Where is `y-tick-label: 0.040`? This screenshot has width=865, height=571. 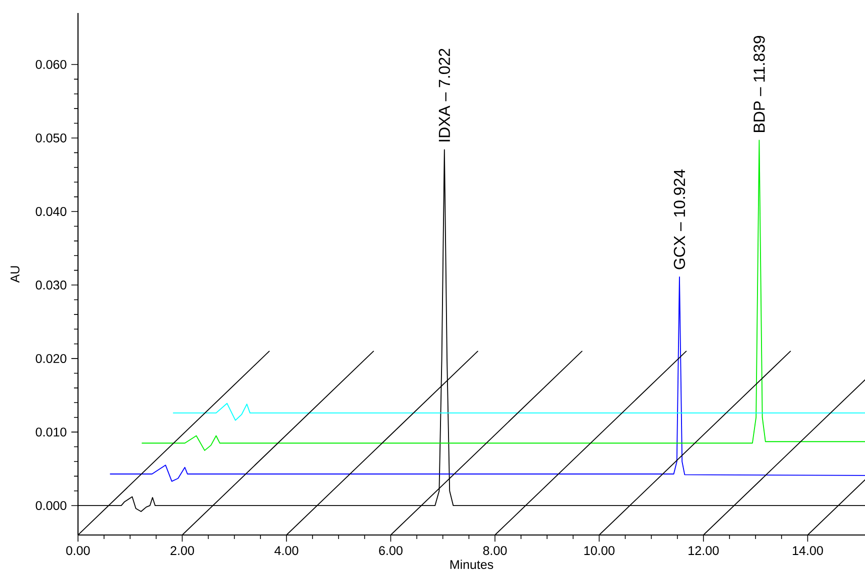
y-tick-label: 0.040 is located at coordinates (51, 211).